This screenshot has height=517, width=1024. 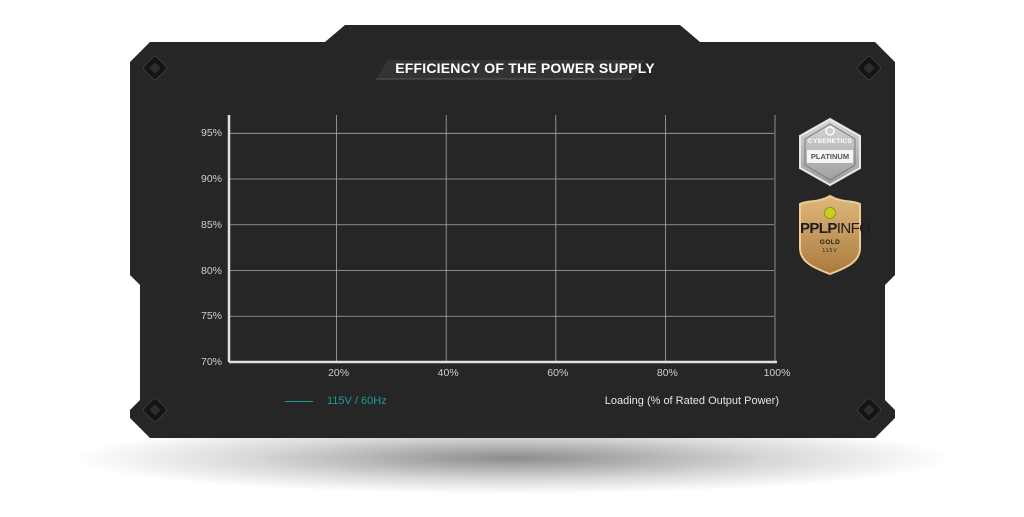 I want to click on pplp-brand-suffix: INFO, so click(x=853, y=228).